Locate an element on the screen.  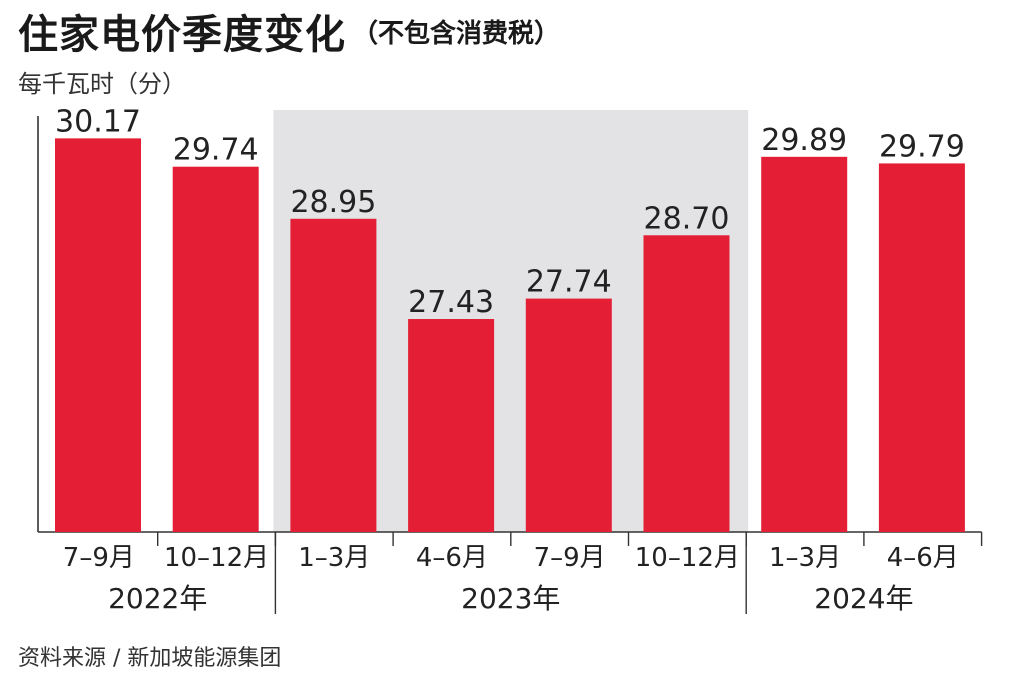
source-note: 资料来源 / 新加坡能源集团 is located at coordinates (150, 658).